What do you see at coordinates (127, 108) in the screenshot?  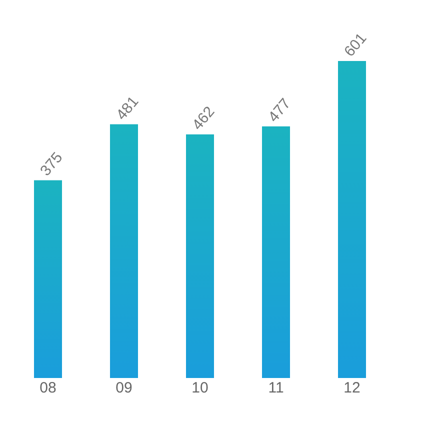 I see `data-label: 481` at bounding box center [127, 108].